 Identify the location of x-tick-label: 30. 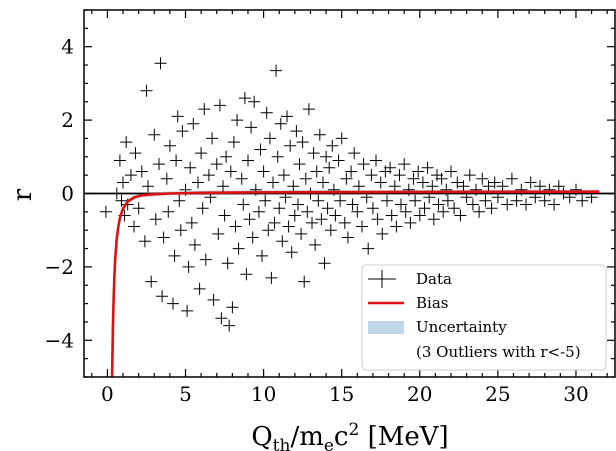
(575, 394).